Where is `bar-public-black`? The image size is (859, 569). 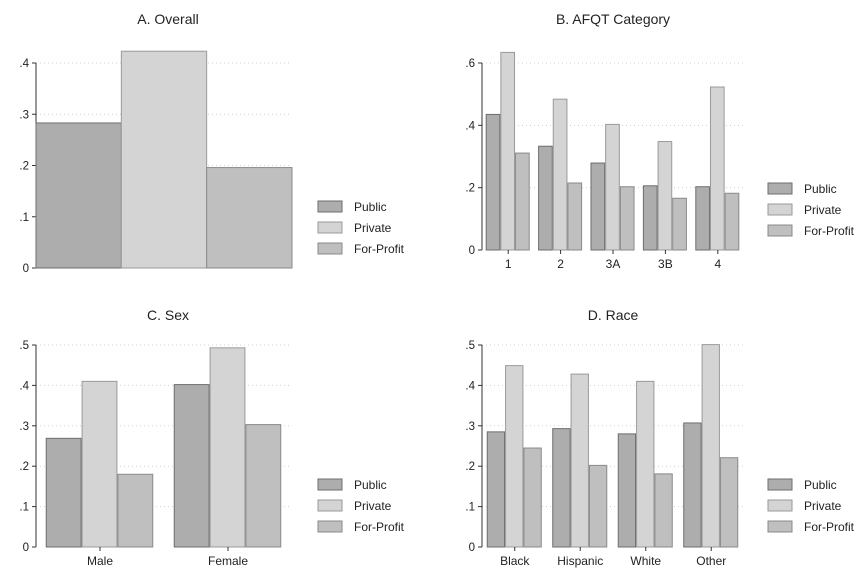
bar-public-black is located at coordinates (496, 489).